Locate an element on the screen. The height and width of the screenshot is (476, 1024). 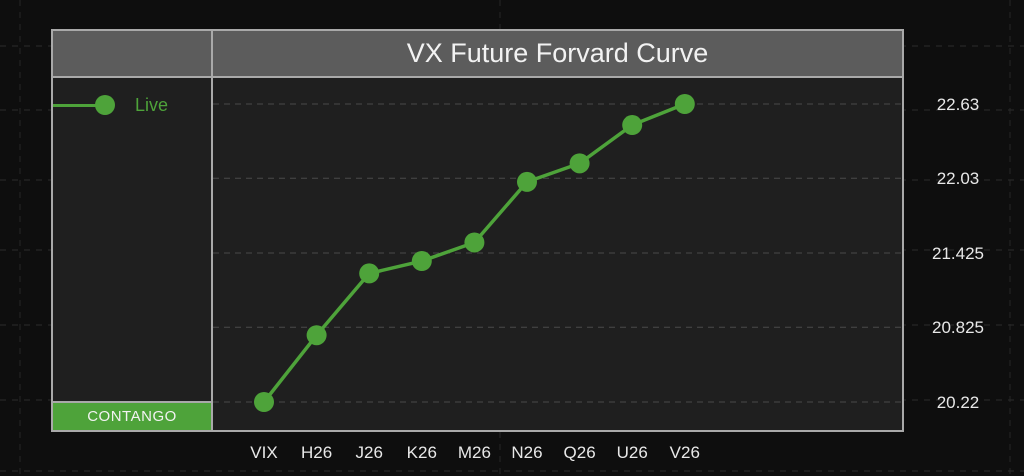
y-tick-label: 21.425 is located at coordinates (958, 253).